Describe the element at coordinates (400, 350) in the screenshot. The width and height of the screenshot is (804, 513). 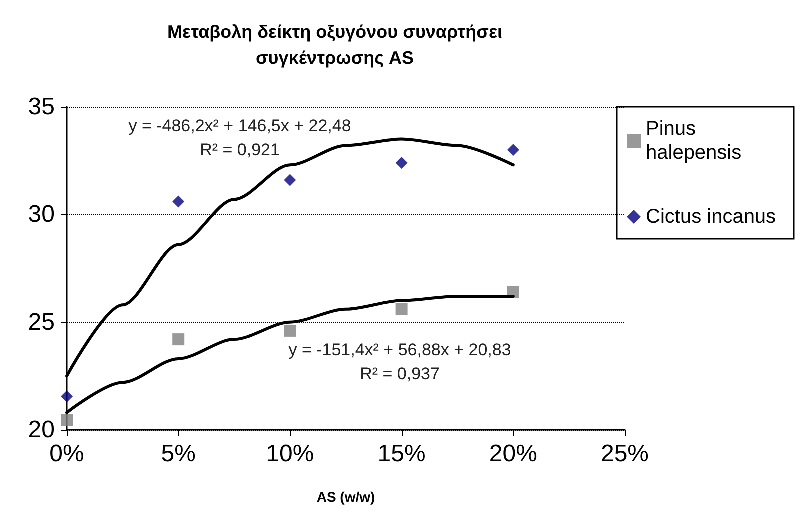
I see `annotation: y = -151,4x² + 56,88x + 20,83` at that location.